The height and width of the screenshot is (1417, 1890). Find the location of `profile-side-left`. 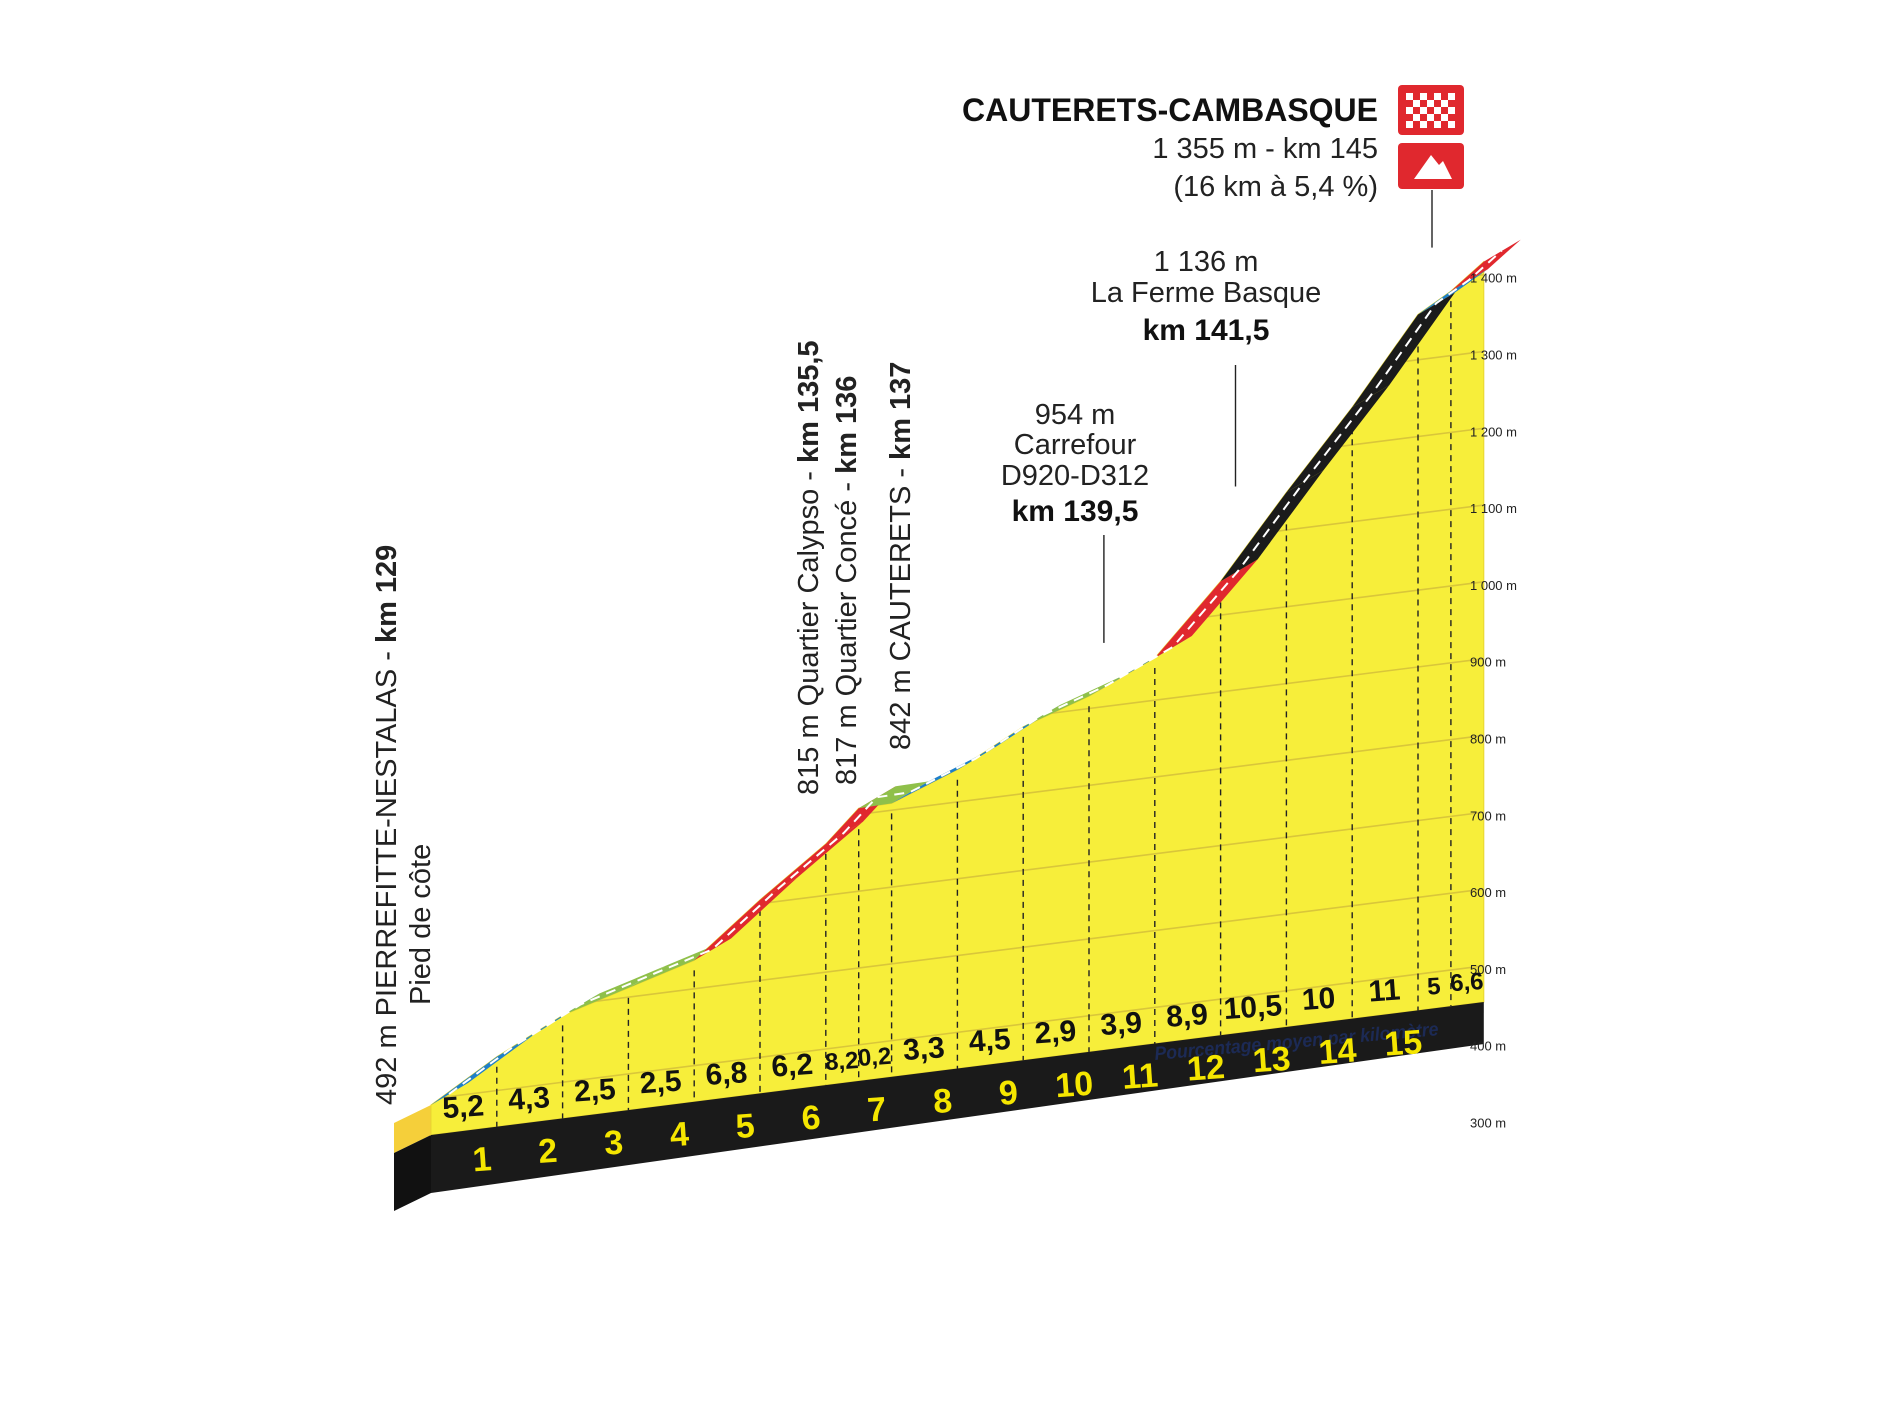

profile-side-left is located at coordinates (412, 1129).